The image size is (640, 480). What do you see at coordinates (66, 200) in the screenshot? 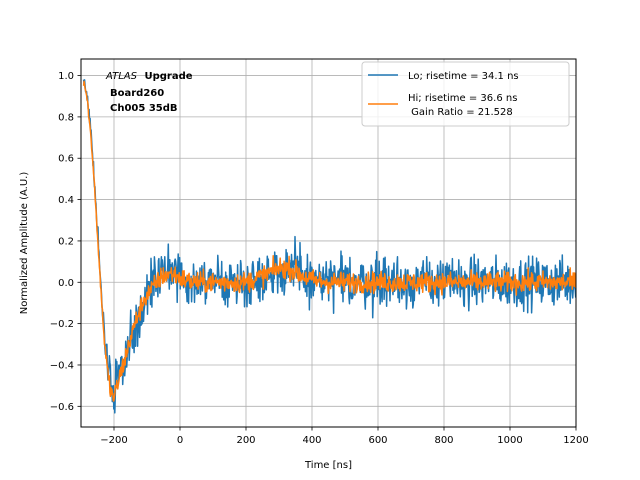
I see `y-tick-label: 0.4` at bounding box center [66, 200].